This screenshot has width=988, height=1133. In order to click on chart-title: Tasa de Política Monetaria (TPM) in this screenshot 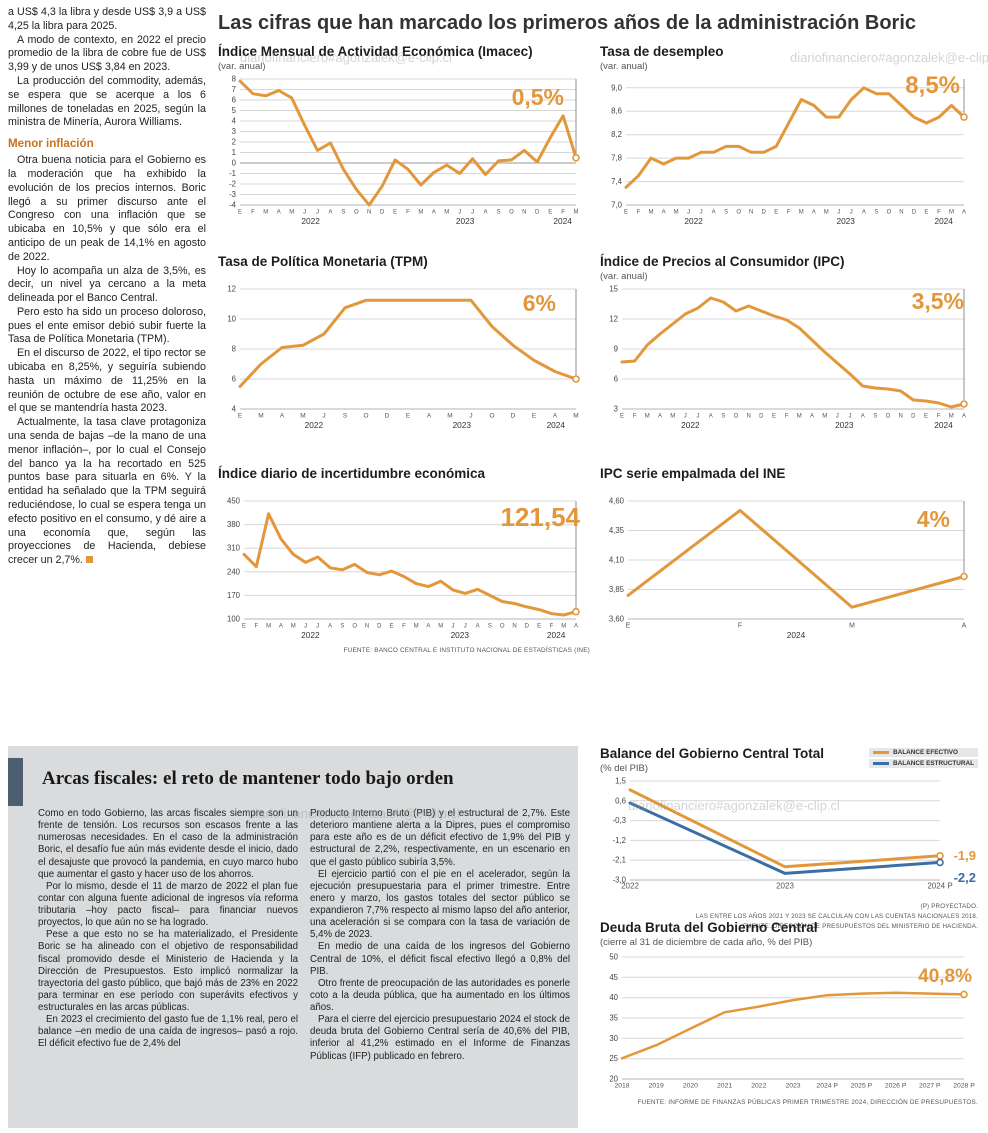, I will do `click(323, 261)`.